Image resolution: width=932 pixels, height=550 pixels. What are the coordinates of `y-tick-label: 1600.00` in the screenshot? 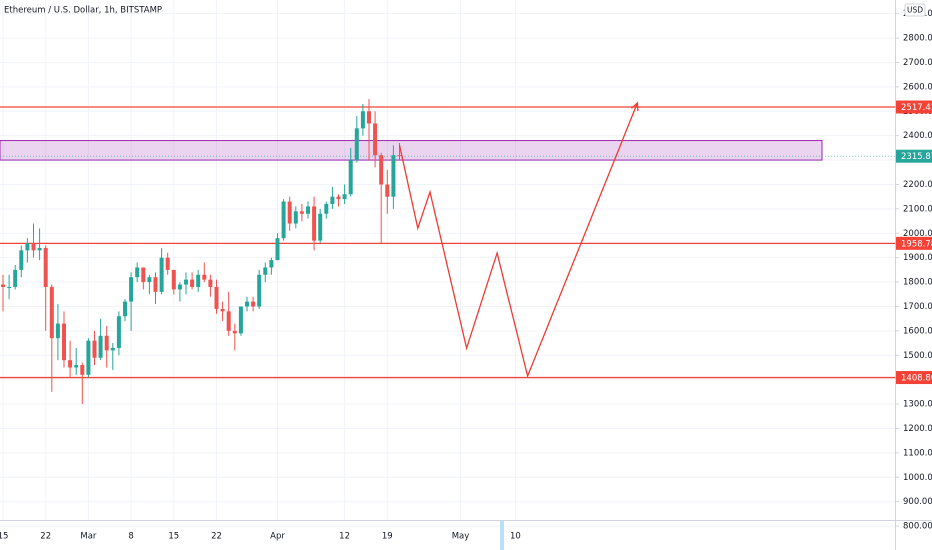 It's located at (917, 331).